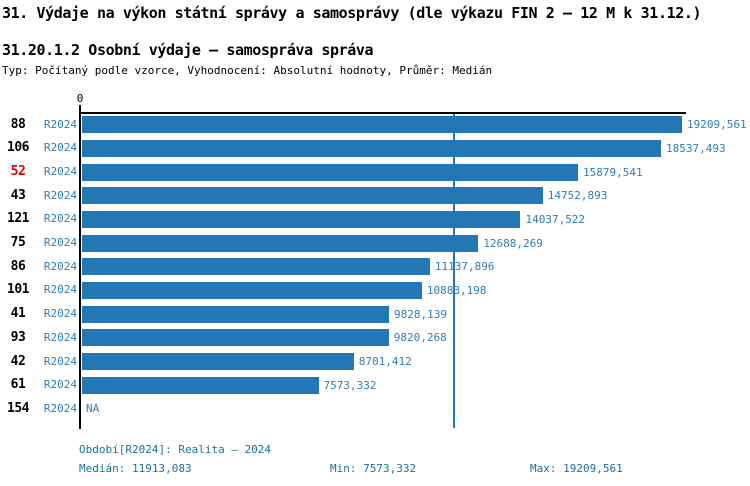  I want to click on bar-value-label: 10883,198, so click(456, 290).